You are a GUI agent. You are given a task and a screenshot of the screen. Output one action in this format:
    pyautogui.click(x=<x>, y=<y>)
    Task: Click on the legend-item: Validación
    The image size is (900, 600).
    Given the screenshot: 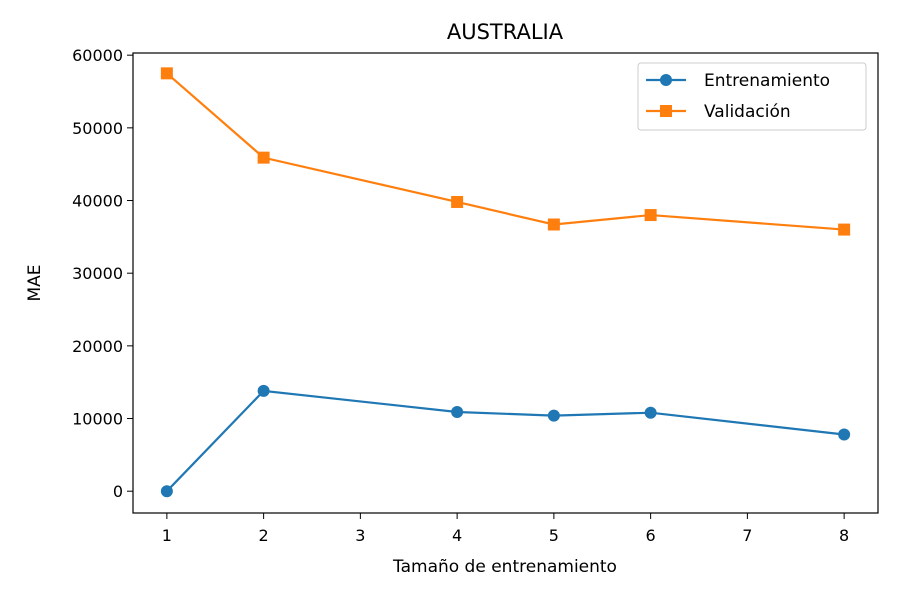 What is the action you would take?
    pyautogui.click(x=718, y=112)
    